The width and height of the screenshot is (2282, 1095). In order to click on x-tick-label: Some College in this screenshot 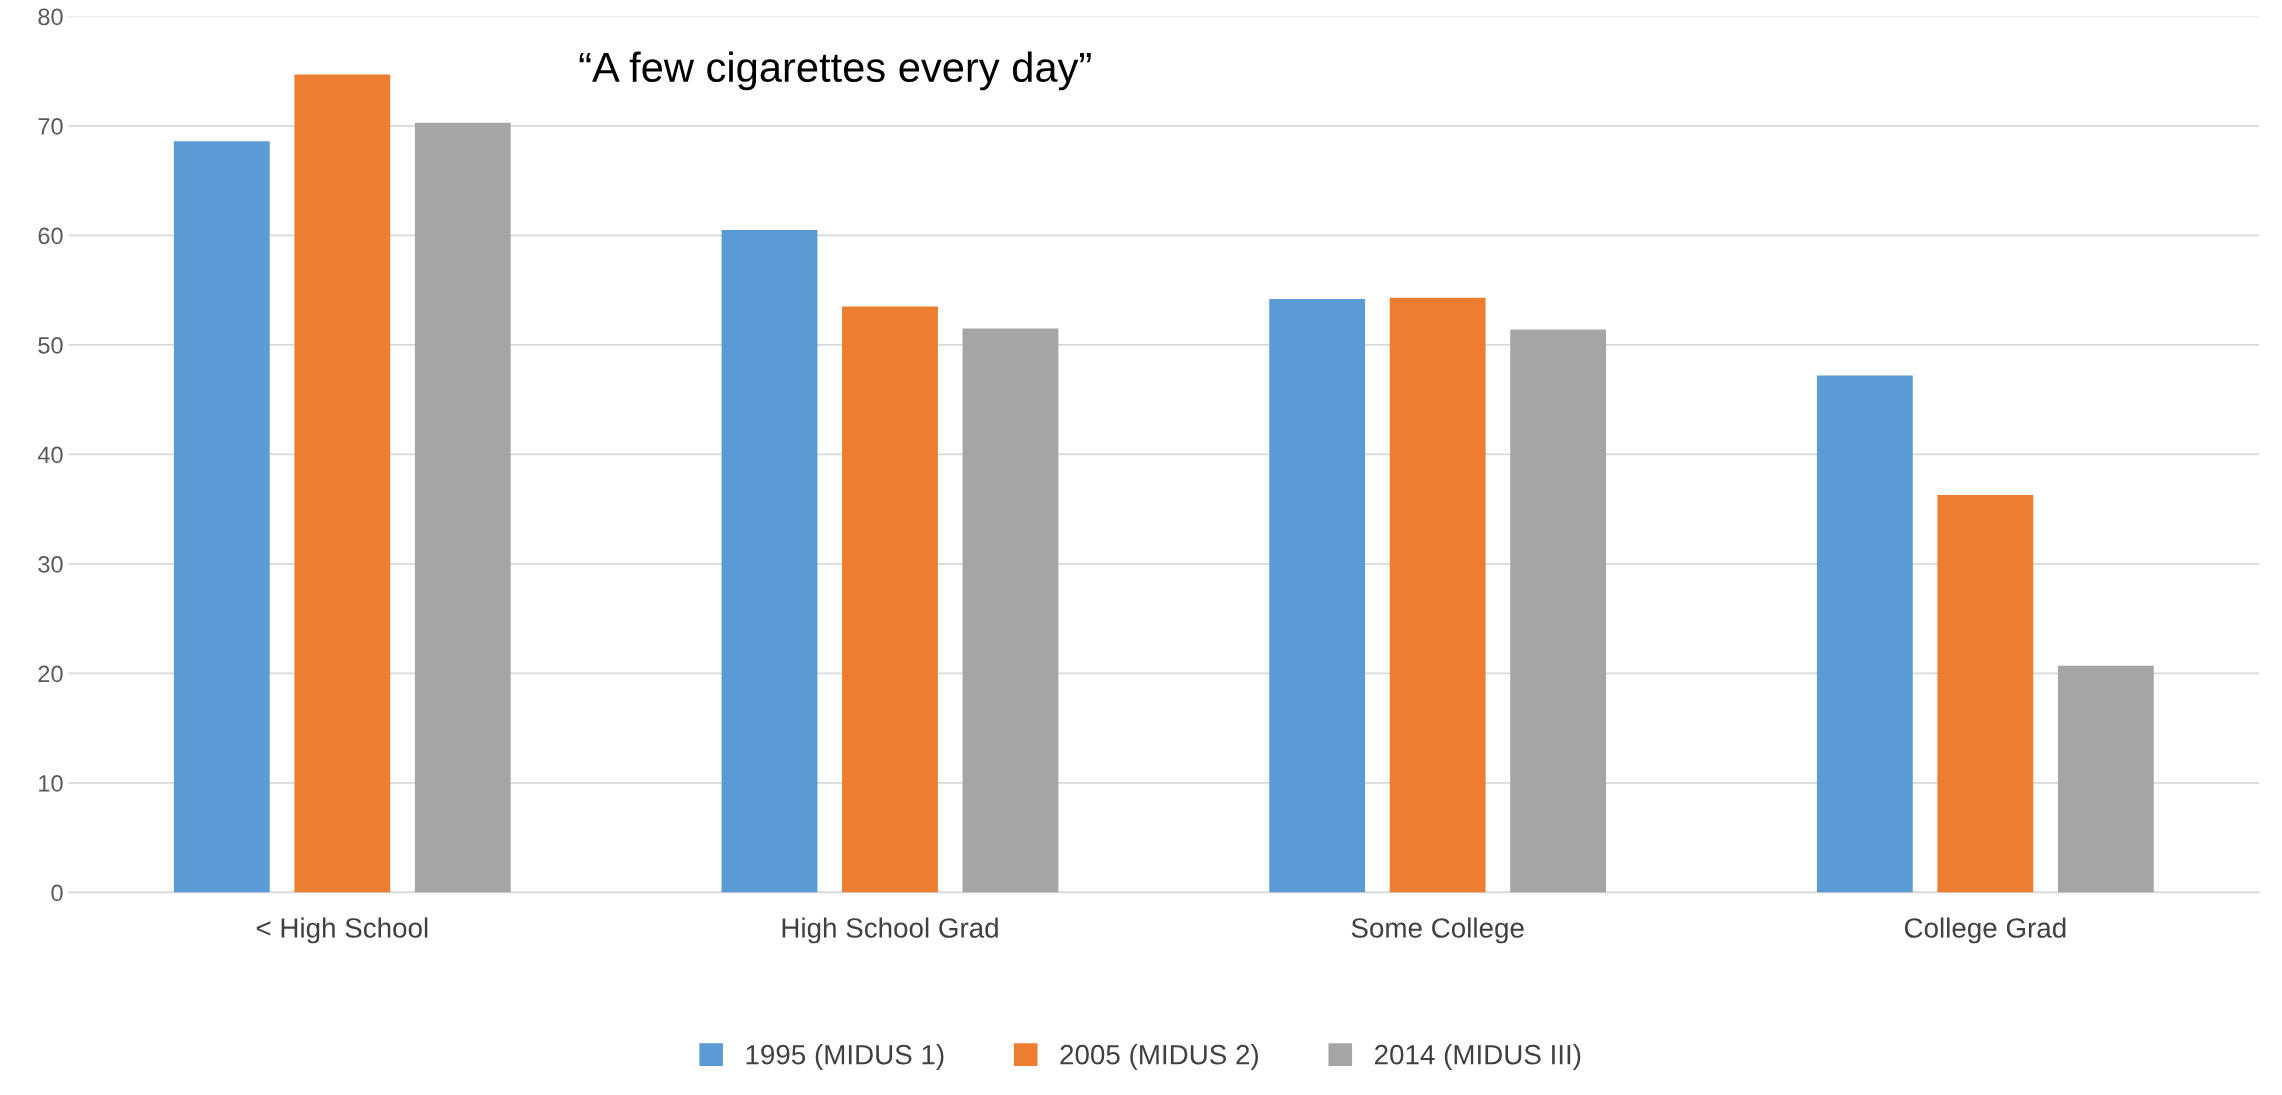, I will do `click(1437, 930)`.